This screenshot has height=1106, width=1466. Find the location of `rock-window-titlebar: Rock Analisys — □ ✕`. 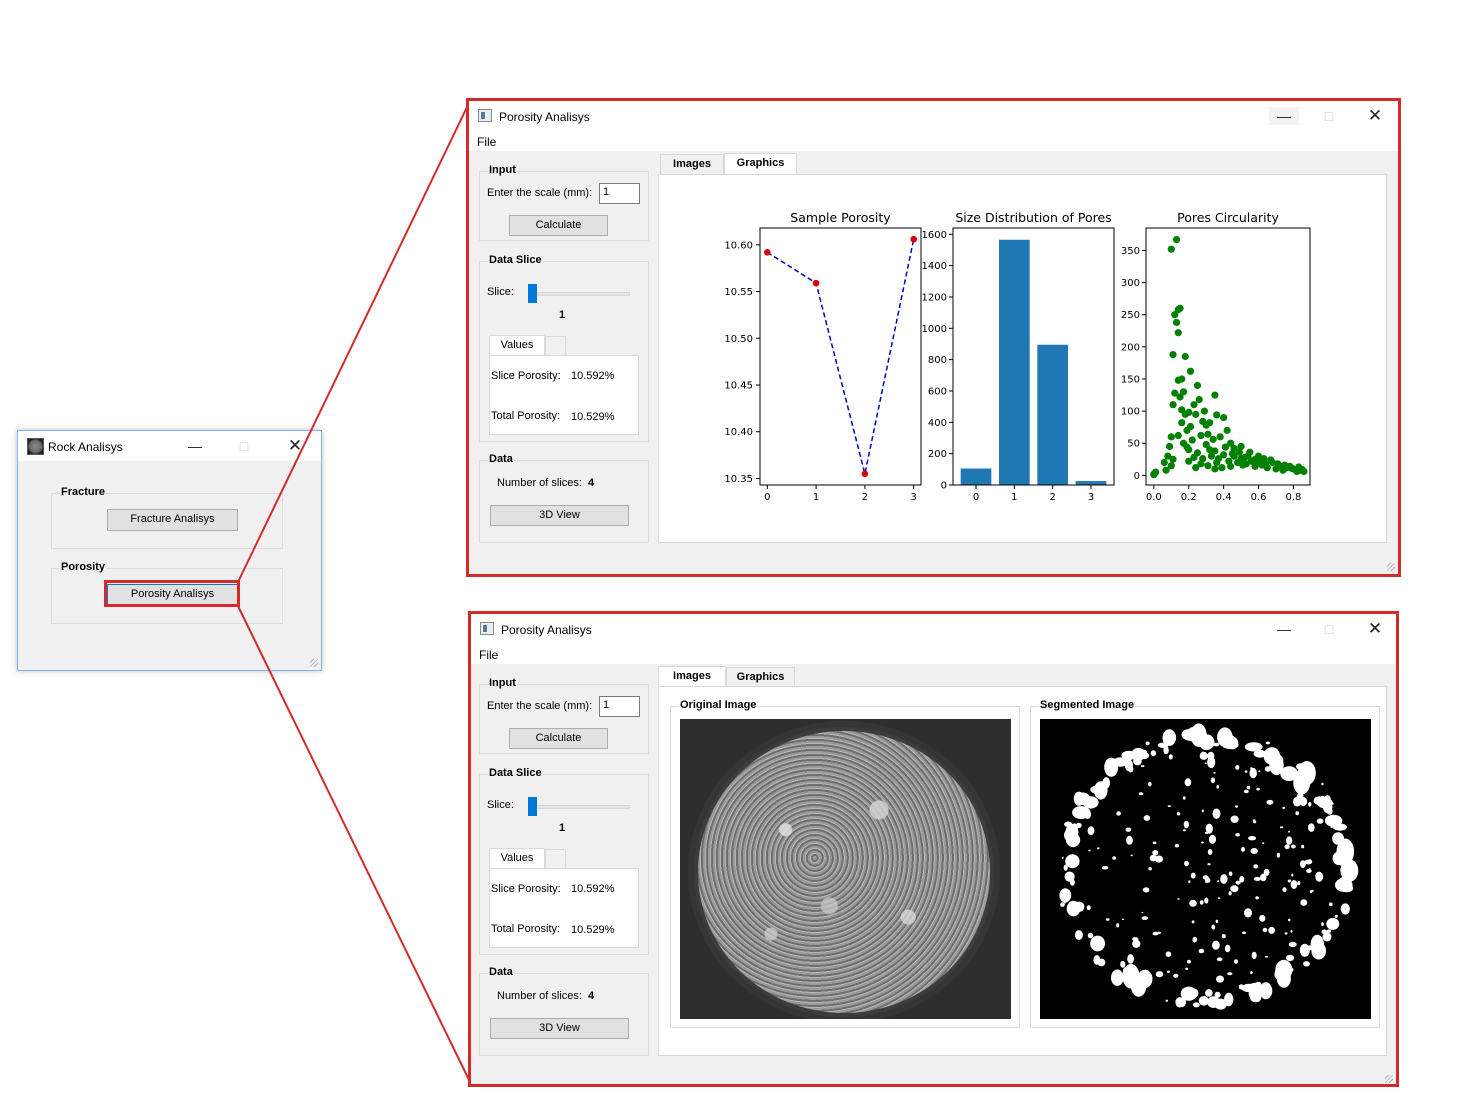

rock-window-titlebar: Rock Analisys — □ ✕ is located at coordinates (169, 446).